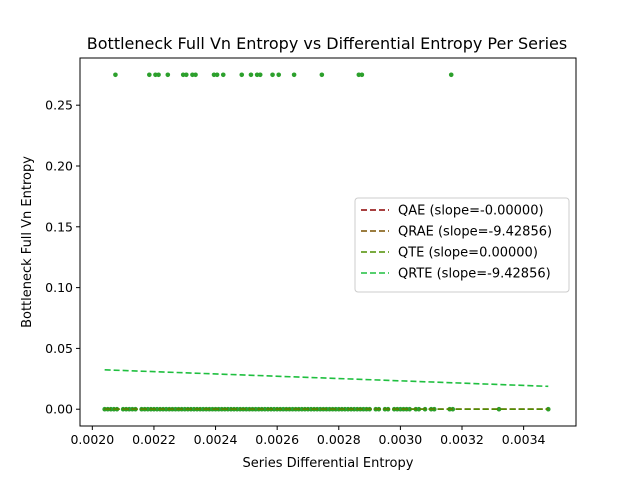 The width and height of the screenshot is (640, 480). I want to click on y-axis-label: Bottleneck Full Vn Entropy, so click(27, 242).